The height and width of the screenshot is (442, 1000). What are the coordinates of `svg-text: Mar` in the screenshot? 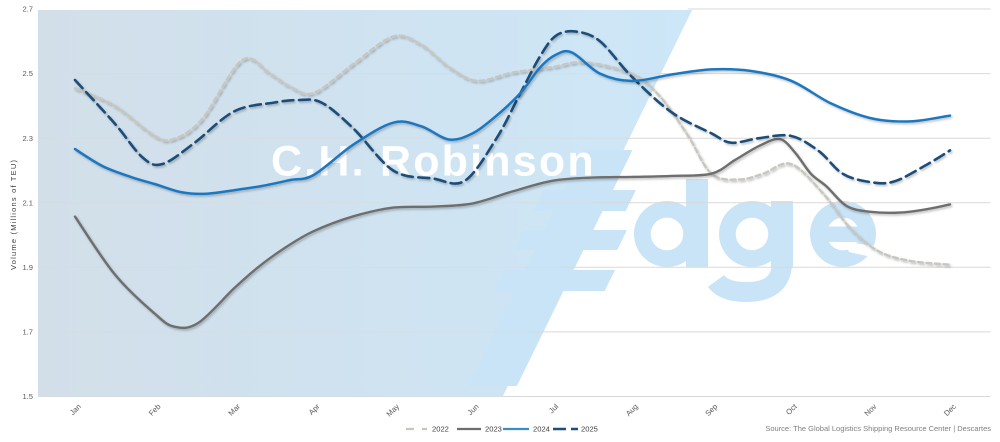 It's located at (234, 410).